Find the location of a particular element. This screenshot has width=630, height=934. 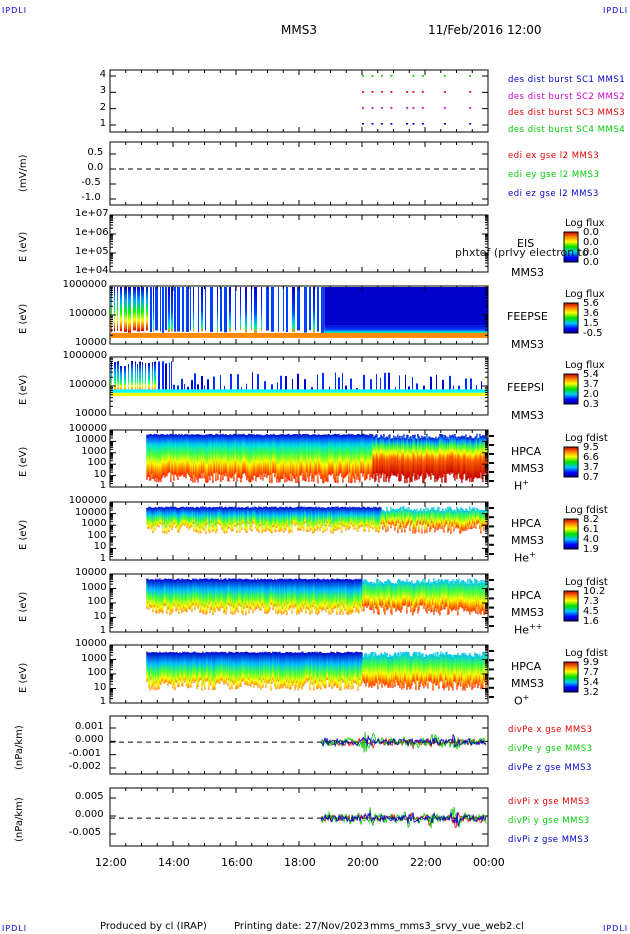

hpca-h-panel-ytick-label: 1000 is located at coordinates (94, 451).